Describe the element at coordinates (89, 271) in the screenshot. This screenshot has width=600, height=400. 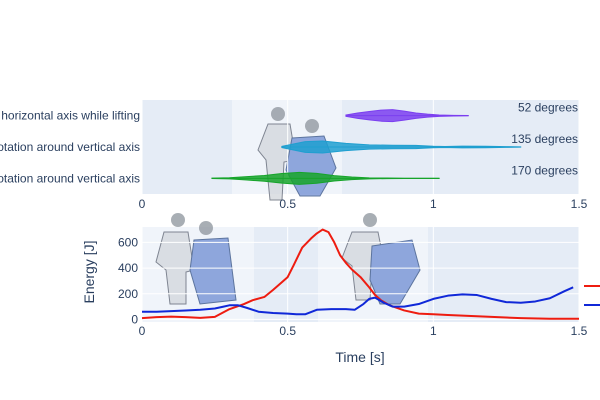
I see `y-axis-title: Energy [J]` at that location.